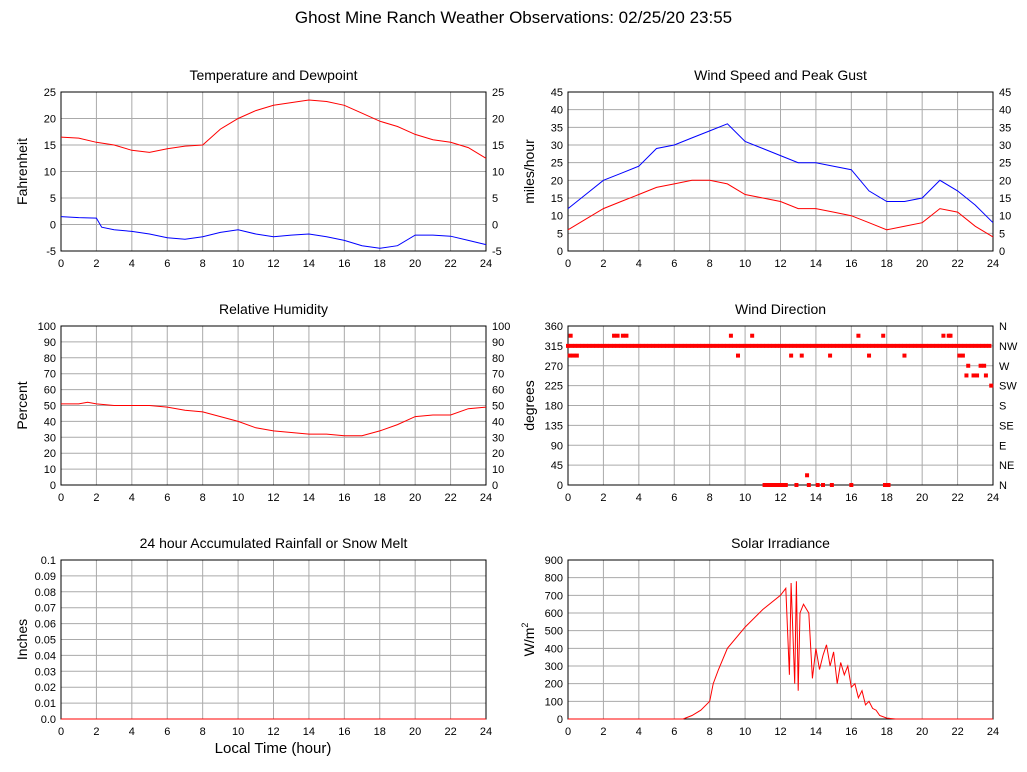  Describe the element at coordinates (45, 593) in the screenshot. I see `rain-y-tick-label: 0.08` at that location.